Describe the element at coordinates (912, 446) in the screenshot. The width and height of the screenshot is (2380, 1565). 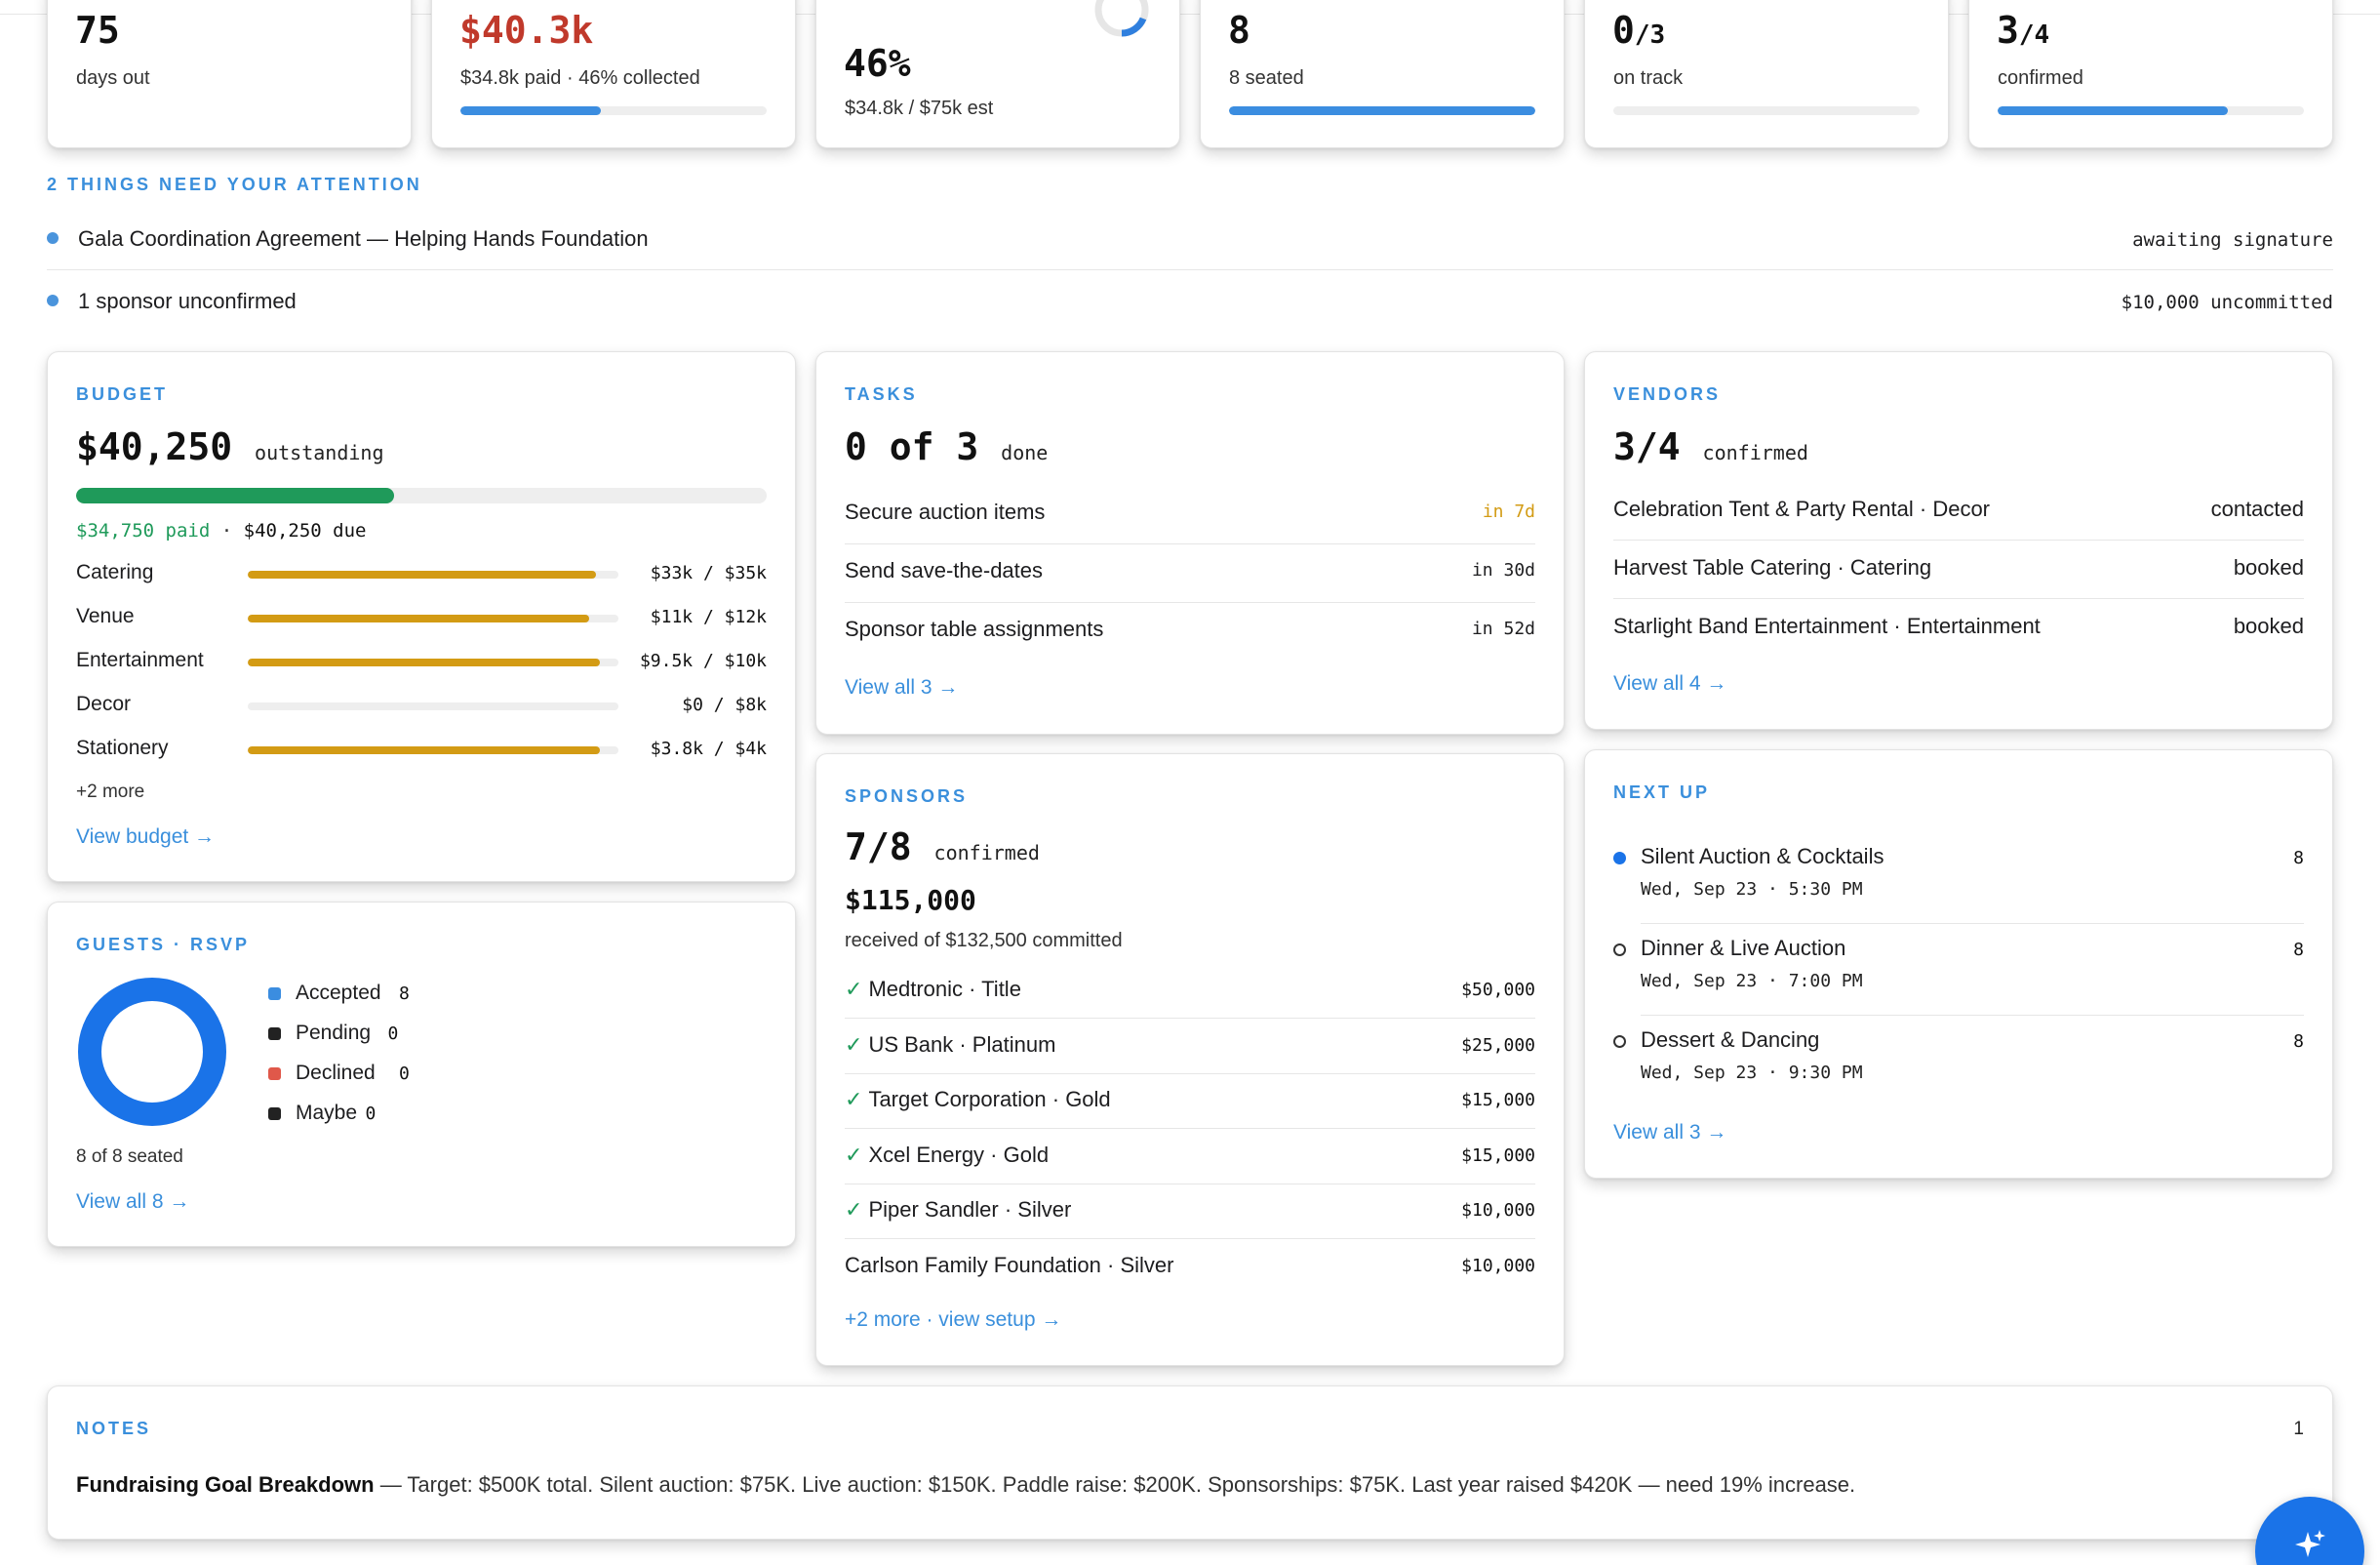
I see `tasks-summary-value: 0 of 3` at that location.